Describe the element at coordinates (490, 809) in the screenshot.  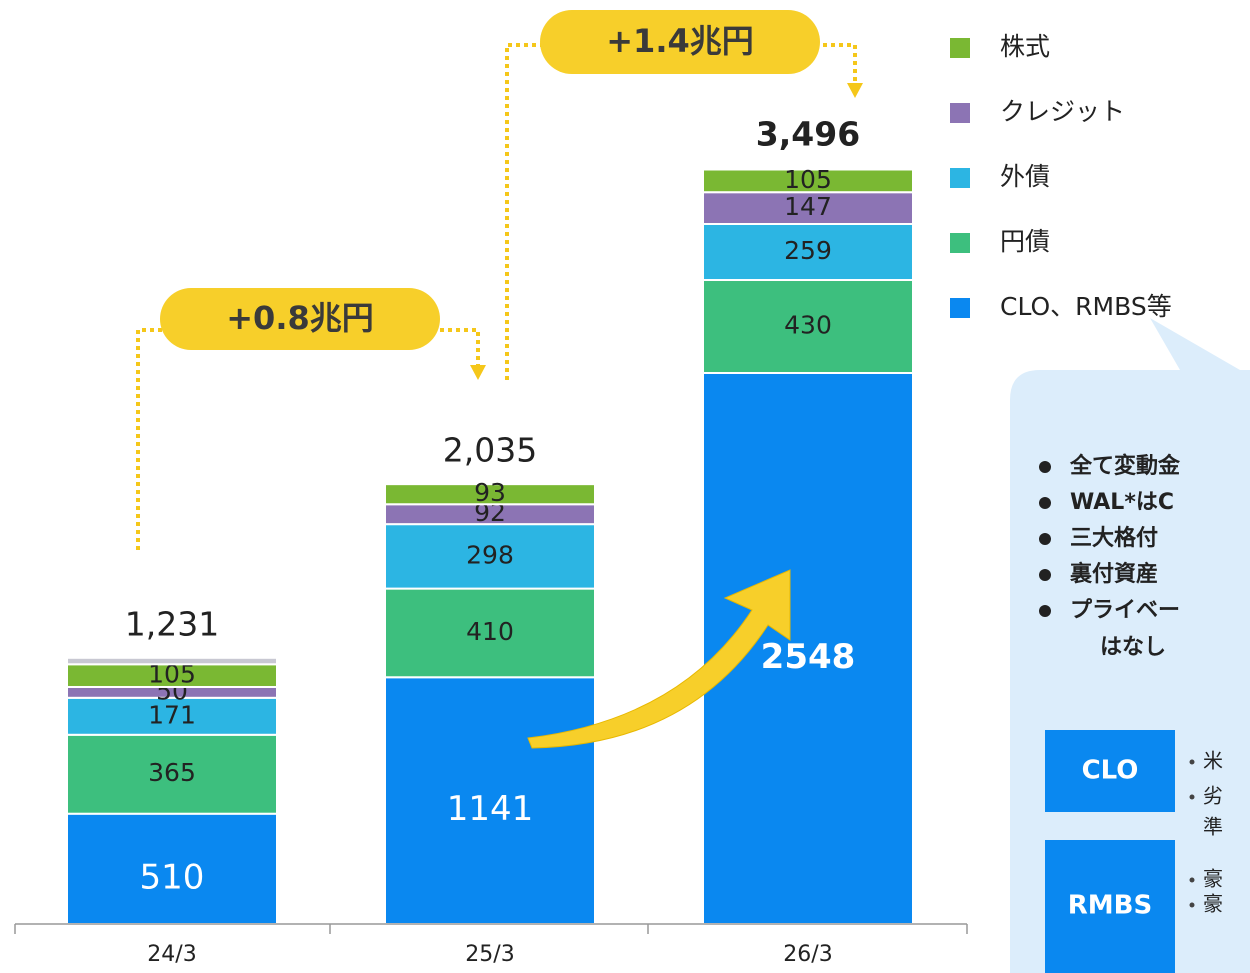
I see `value-label: 1141` at that location.